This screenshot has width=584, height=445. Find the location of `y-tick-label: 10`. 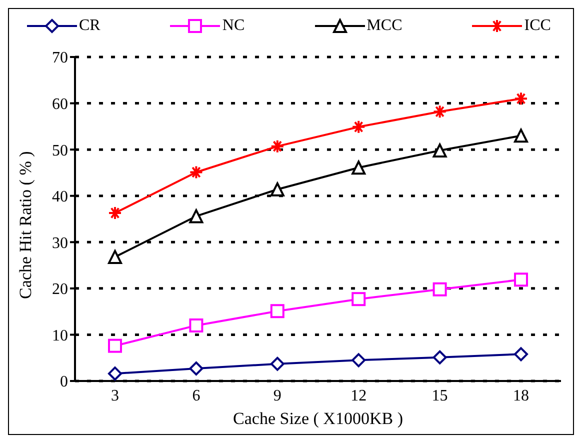

y-tick-label: 10 is located at coordinates (60, 335).